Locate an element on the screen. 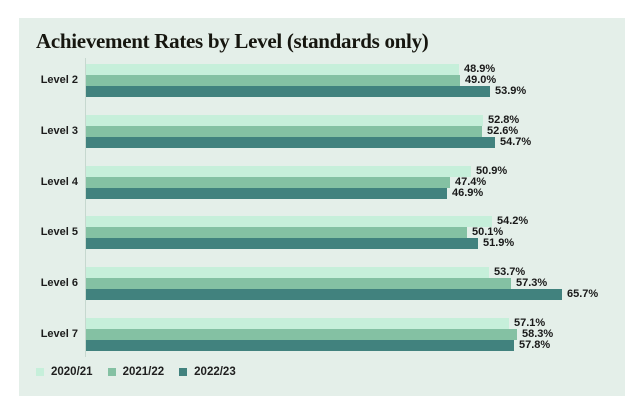  bar-group-level-6: Level 6 53.7% 57.3% 65.7% is located at coordinates (322, 283).